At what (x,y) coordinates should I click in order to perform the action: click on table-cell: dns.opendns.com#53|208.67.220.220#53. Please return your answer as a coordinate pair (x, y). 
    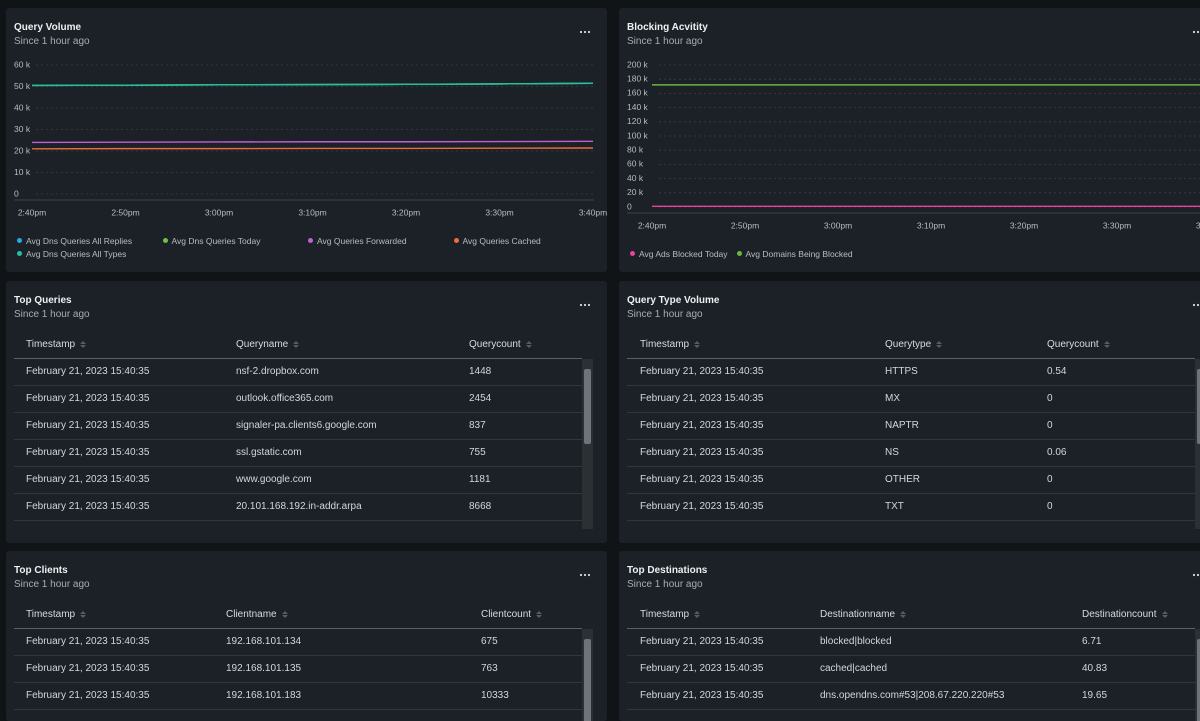
    Looking at the image, I should click on (912, 695).